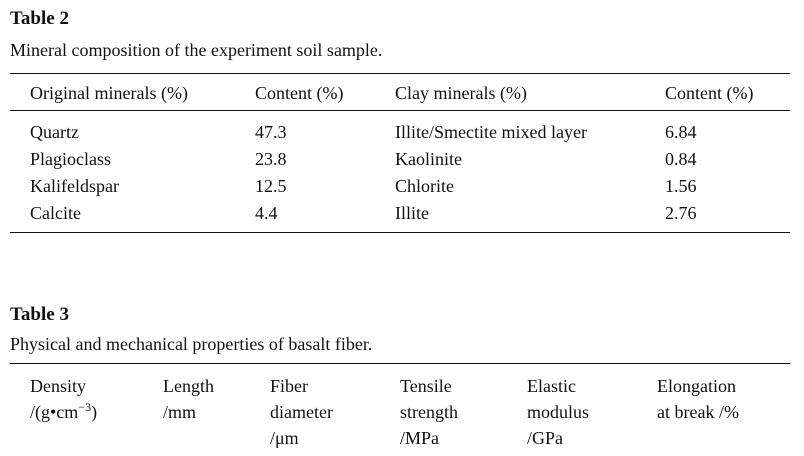 The width and height of the screenshot is (804, 456). What do you see at coordinates (681, 186) in the screenshot?
I see `table-cell: 1.56` at bounding box center [681, 186].